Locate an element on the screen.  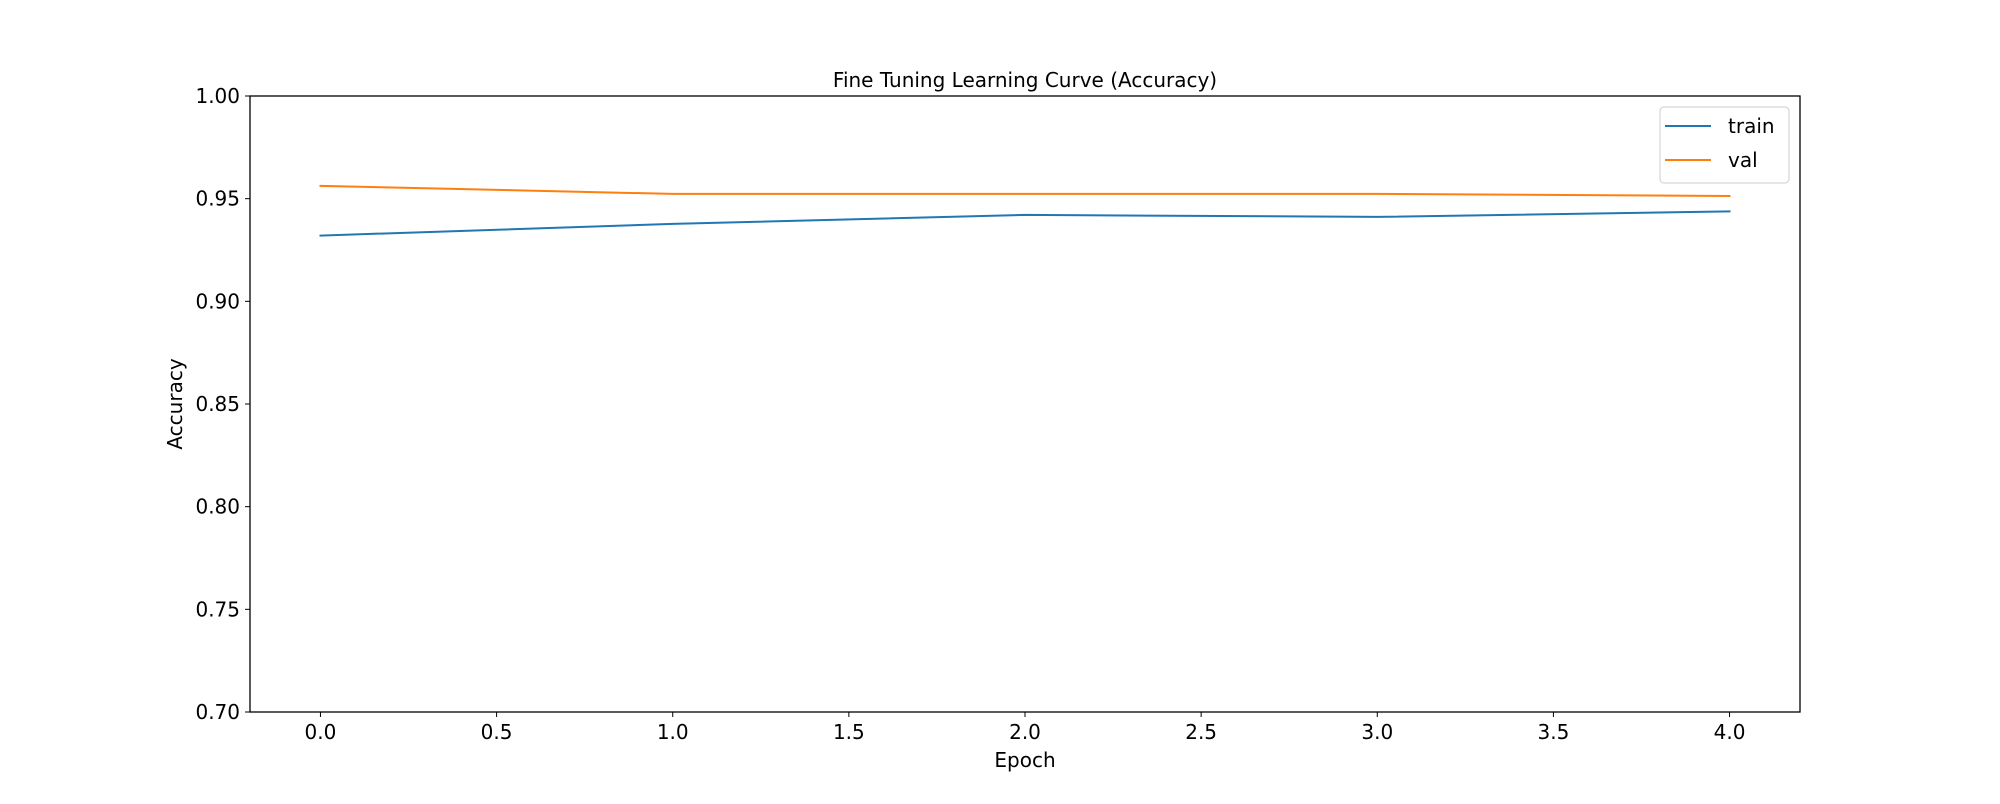
legend: train val is located at coordinates (1724, 145).